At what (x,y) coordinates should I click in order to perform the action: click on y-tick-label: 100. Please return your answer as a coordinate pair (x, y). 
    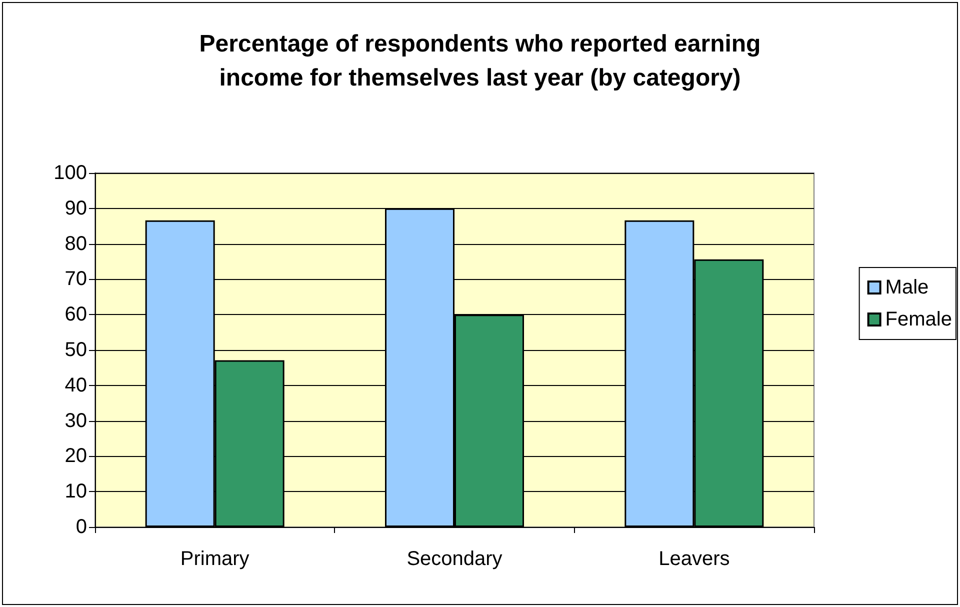
    Looking at the image, I should click on (70, 173).